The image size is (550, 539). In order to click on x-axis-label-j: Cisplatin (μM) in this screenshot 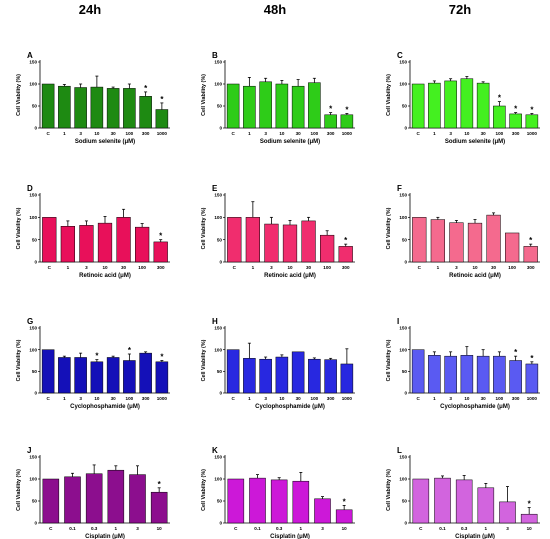, I will do `click(105, 536)`.